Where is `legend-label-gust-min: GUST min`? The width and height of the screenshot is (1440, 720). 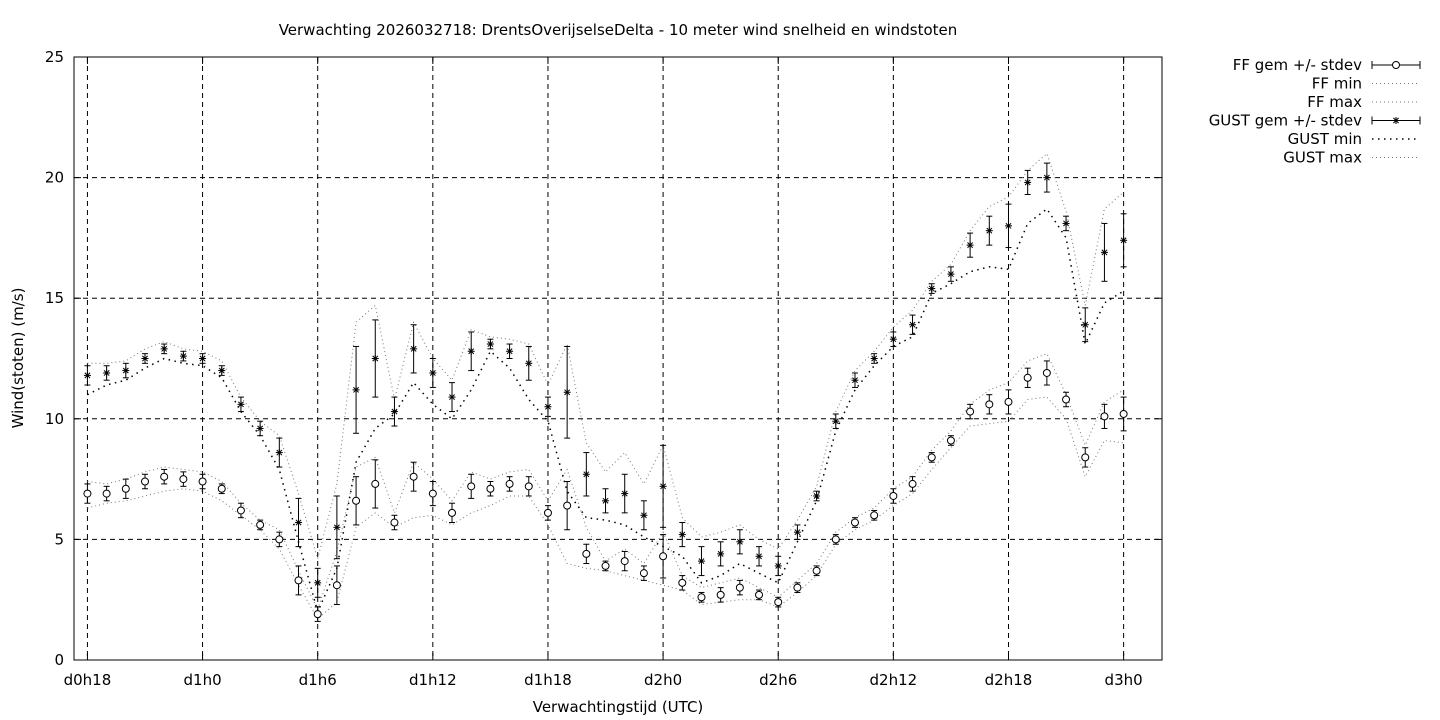
legend-label-gust-min: GUST min is located at coordinates (1325, 139).